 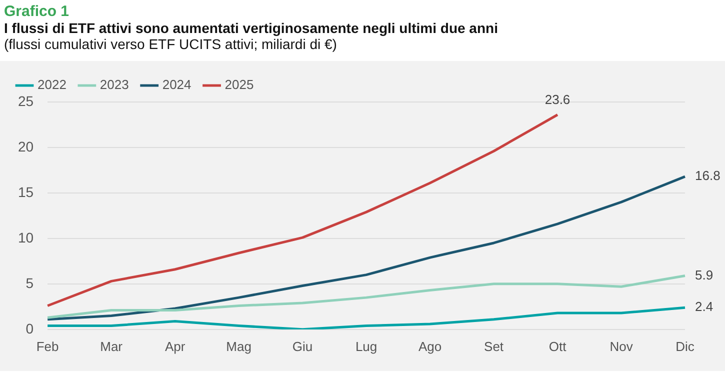 What do you see at coordinates (239, 84) in the screenshot?
I see `legend-label: 2025` at bounding box center [239, 84].